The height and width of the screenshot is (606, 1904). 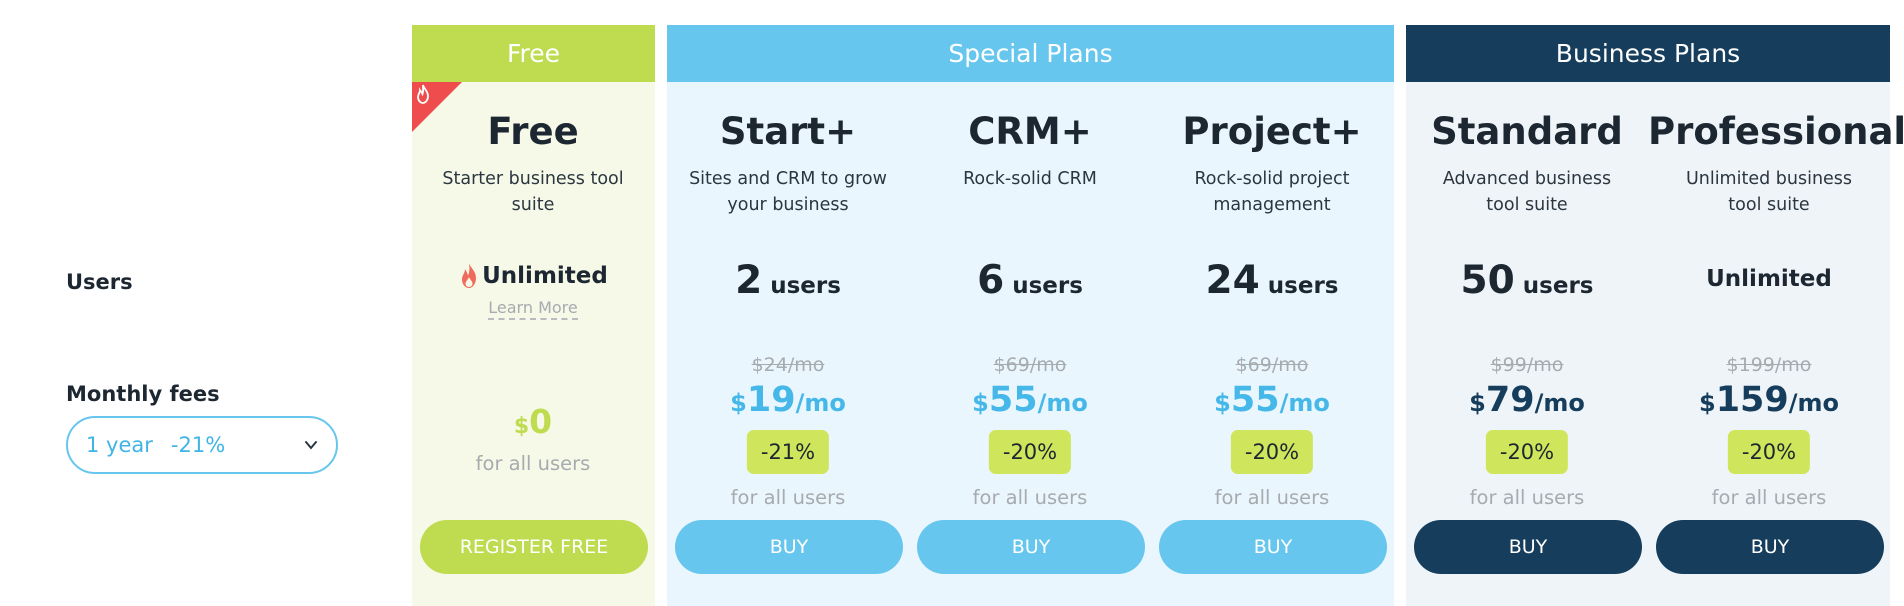 What do you see at coordinates (1527, 365) in the screenshot?
I see `old-price: $99/mo` at bounding box center [1527, 365].